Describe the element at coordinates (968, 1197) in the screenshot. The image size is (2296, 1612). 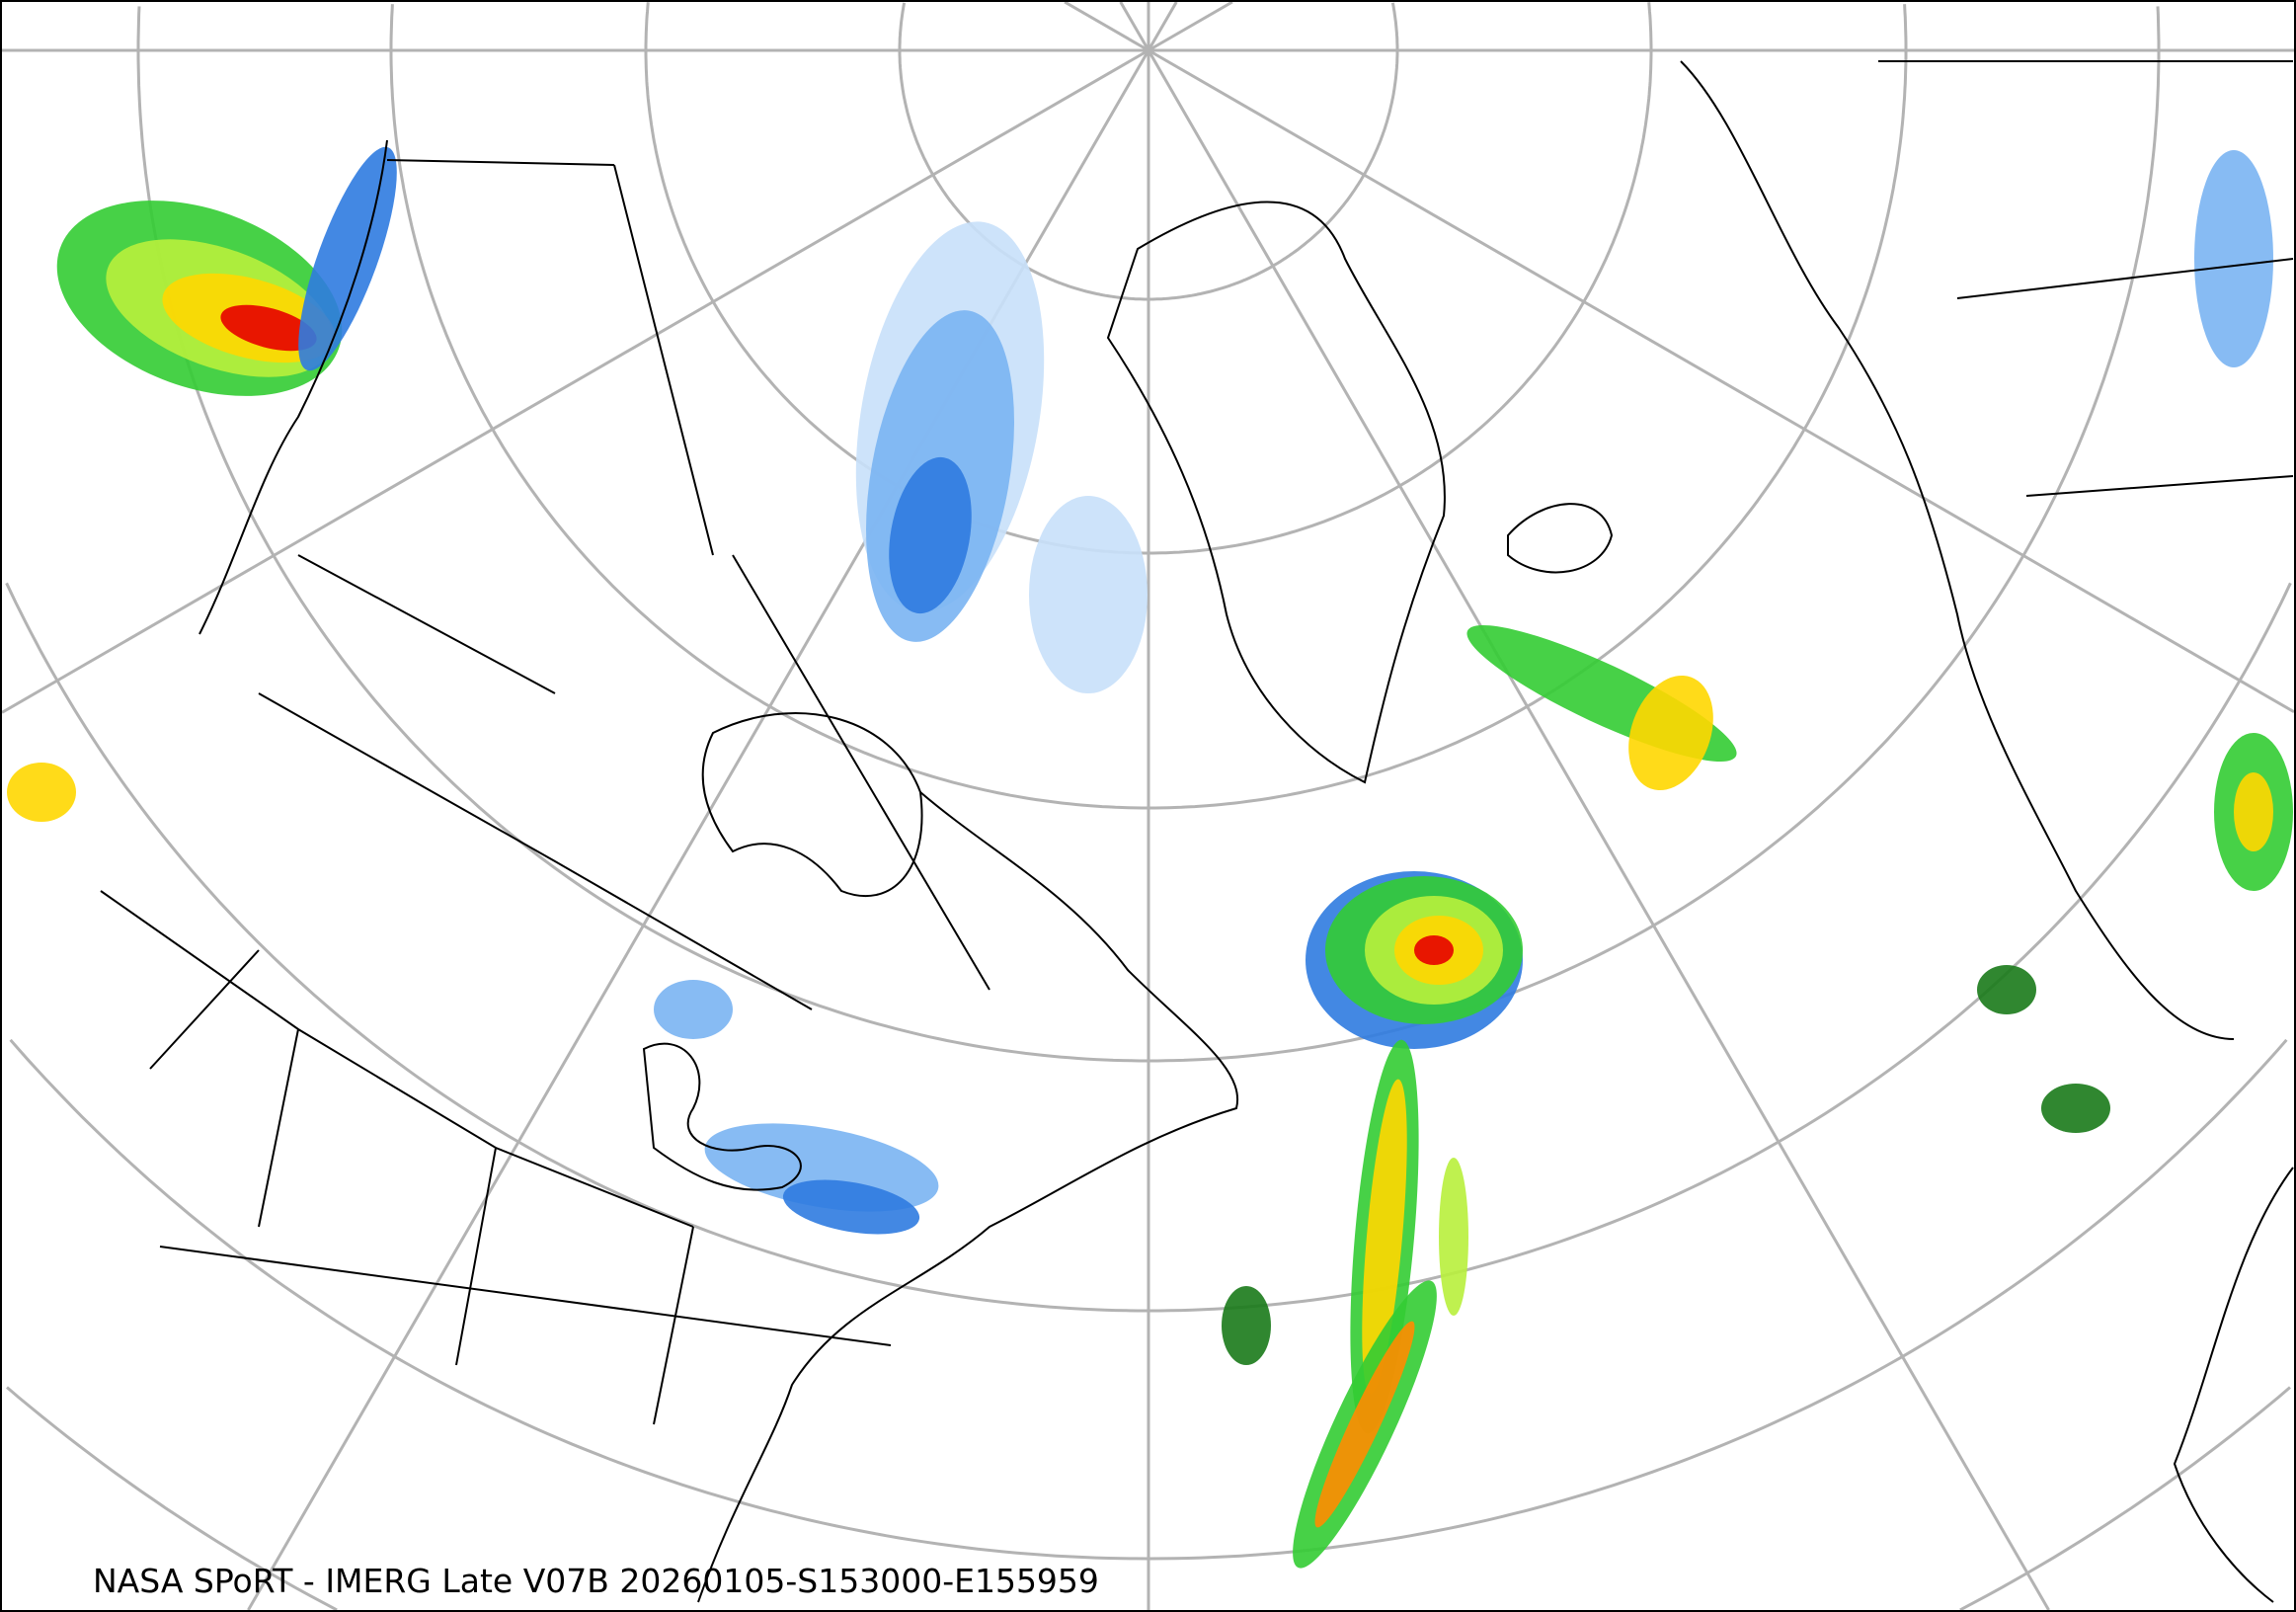
I see `north-america-east-coast` at that location.